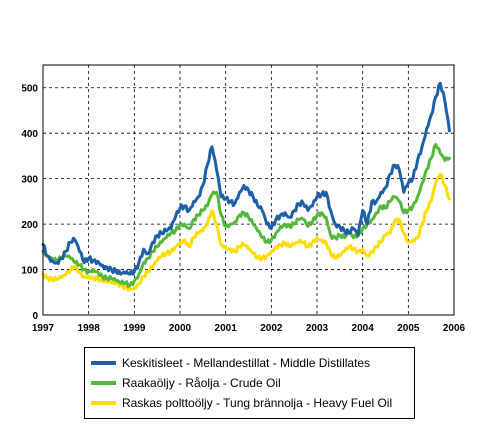 Image resolution: width=493 pixels, height=427 pixels. I want to click on x-tick-label-2003: 2003, so click(317, 328).